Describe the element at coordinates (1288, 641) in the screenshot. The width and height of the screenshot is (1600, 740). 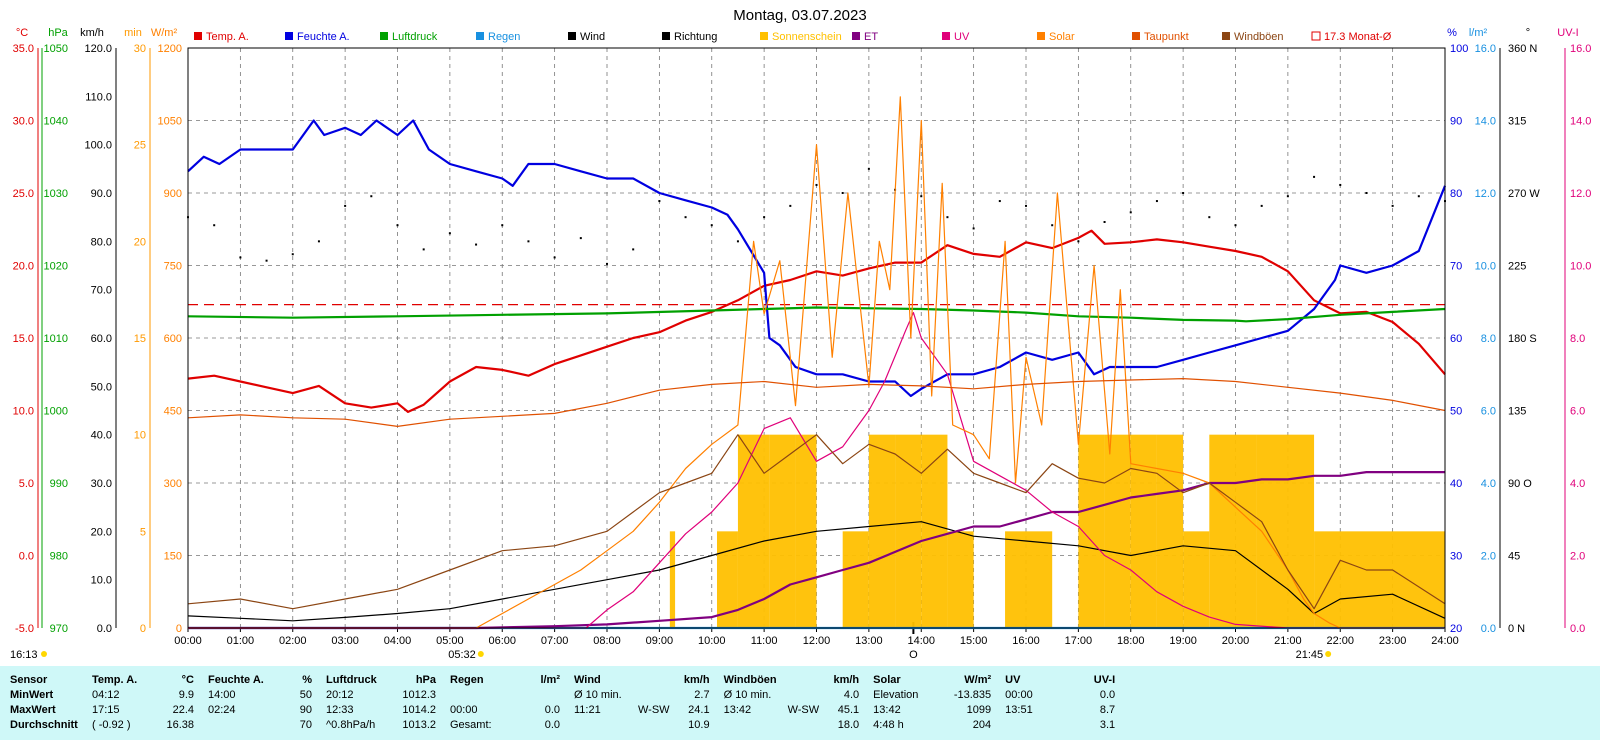
I see `x-tick-label: 21:00` at that location.